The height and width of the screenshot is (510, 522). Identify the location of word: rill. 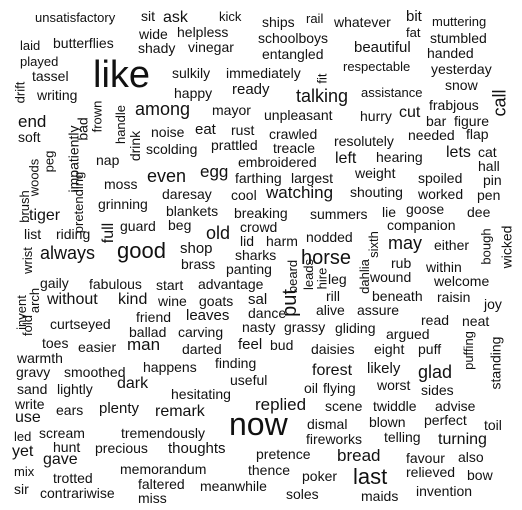
(333, 296).